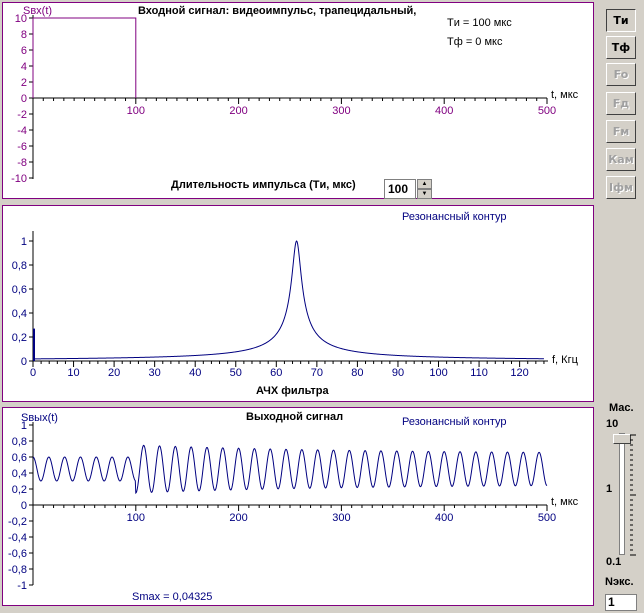  Describe the element at coordinates (400, 189) in the screenshot. I see `duration-input: 100` at that location.